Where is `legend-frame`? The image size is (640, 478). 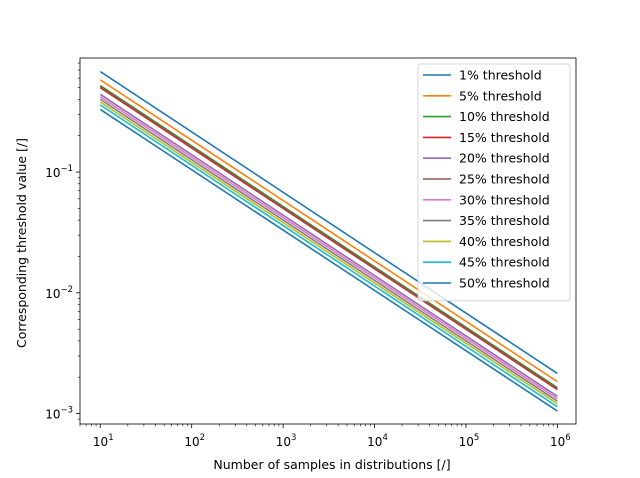 legend-frame is located at coordinates (494, 182).